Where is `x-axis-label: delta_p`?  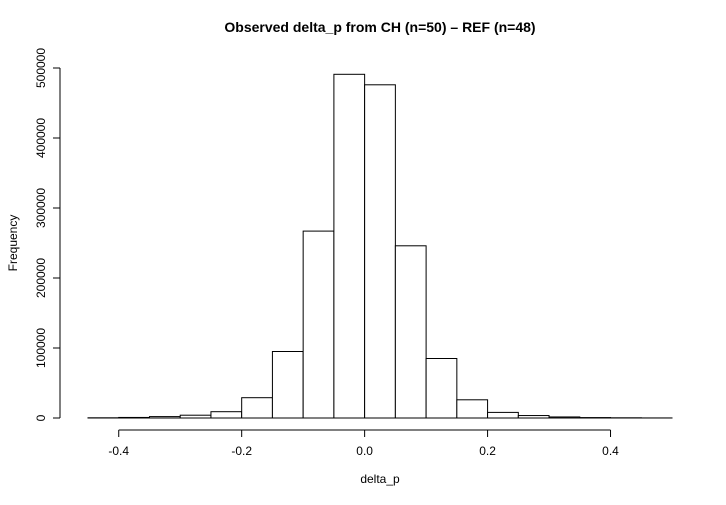 x-axis-label: delta_p is located at coordinates (380, 479).